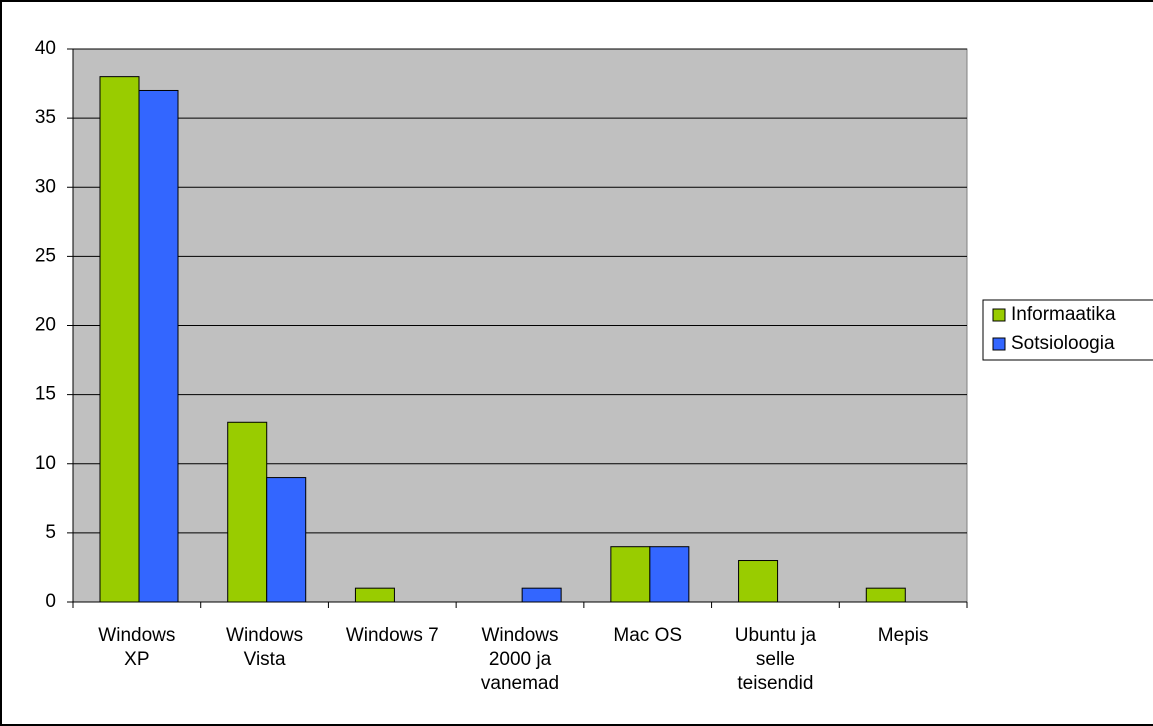 This screenshot has height=726, width=1153. What do you see at coordinates (45, 255) in the screenshot?
I see `y-tick-label: 25` at bounding box center [45, 255].